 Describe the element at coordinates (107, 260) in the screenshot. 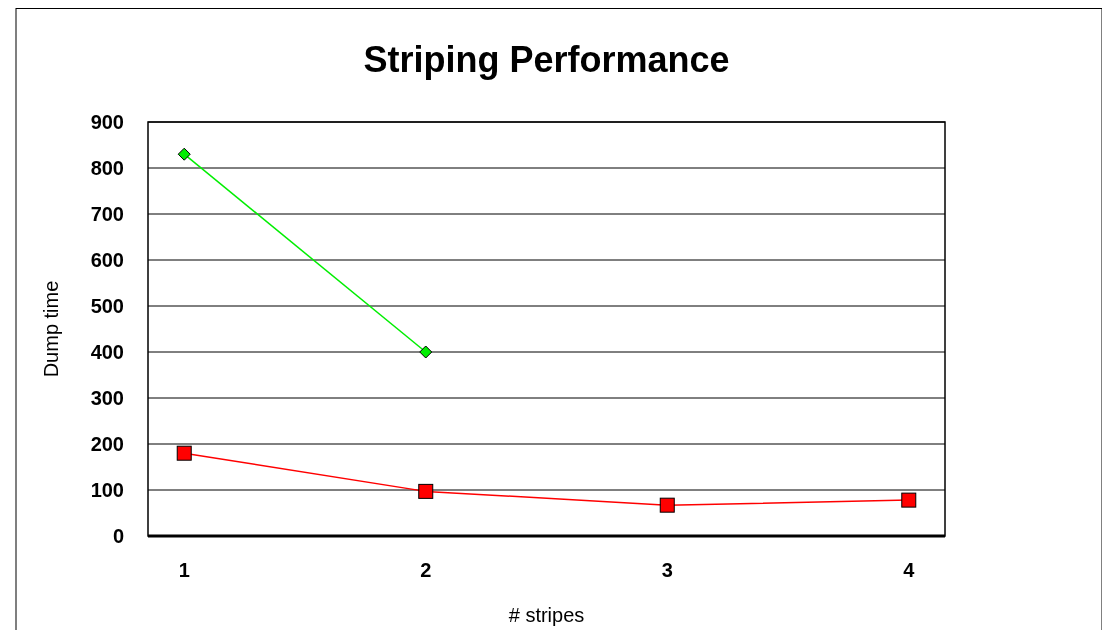

I see `y-tick-label: 600` at that location.